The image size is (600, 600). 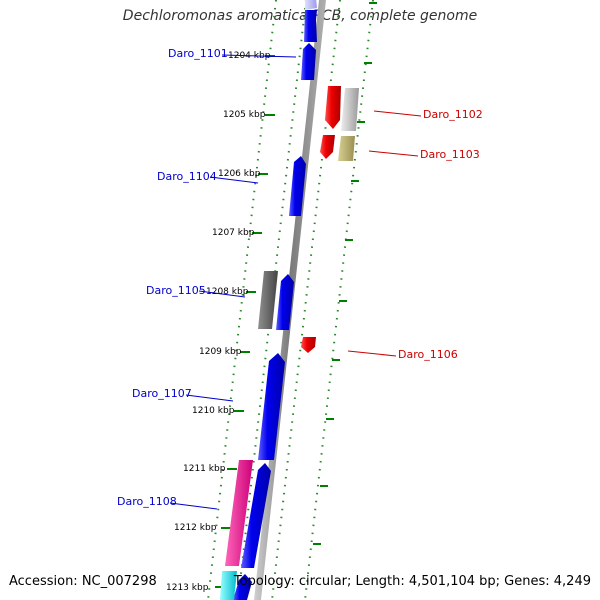 I want to click on gene-label-daro-1107: Daro_1107, so click(x=162, y=393).